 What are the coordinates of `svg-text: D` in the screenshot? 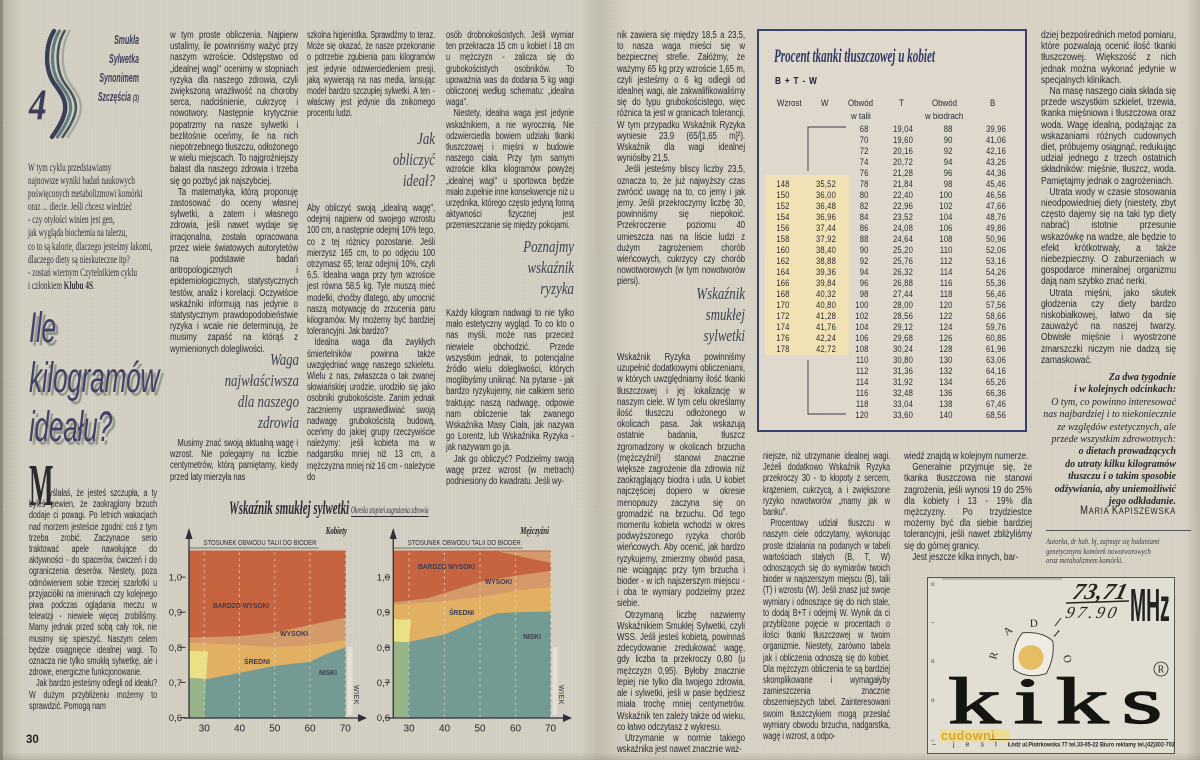 It's located at (1034, 624).